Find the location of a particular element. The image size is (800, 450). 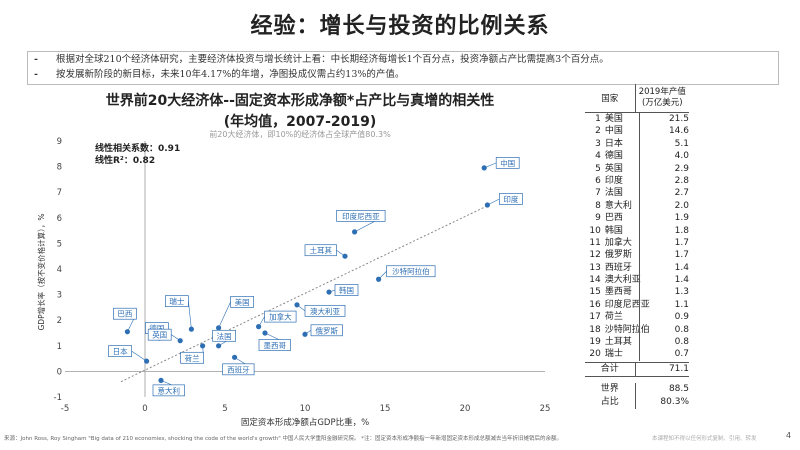

world-value: 88.5 is located at coordinates (661, 389).